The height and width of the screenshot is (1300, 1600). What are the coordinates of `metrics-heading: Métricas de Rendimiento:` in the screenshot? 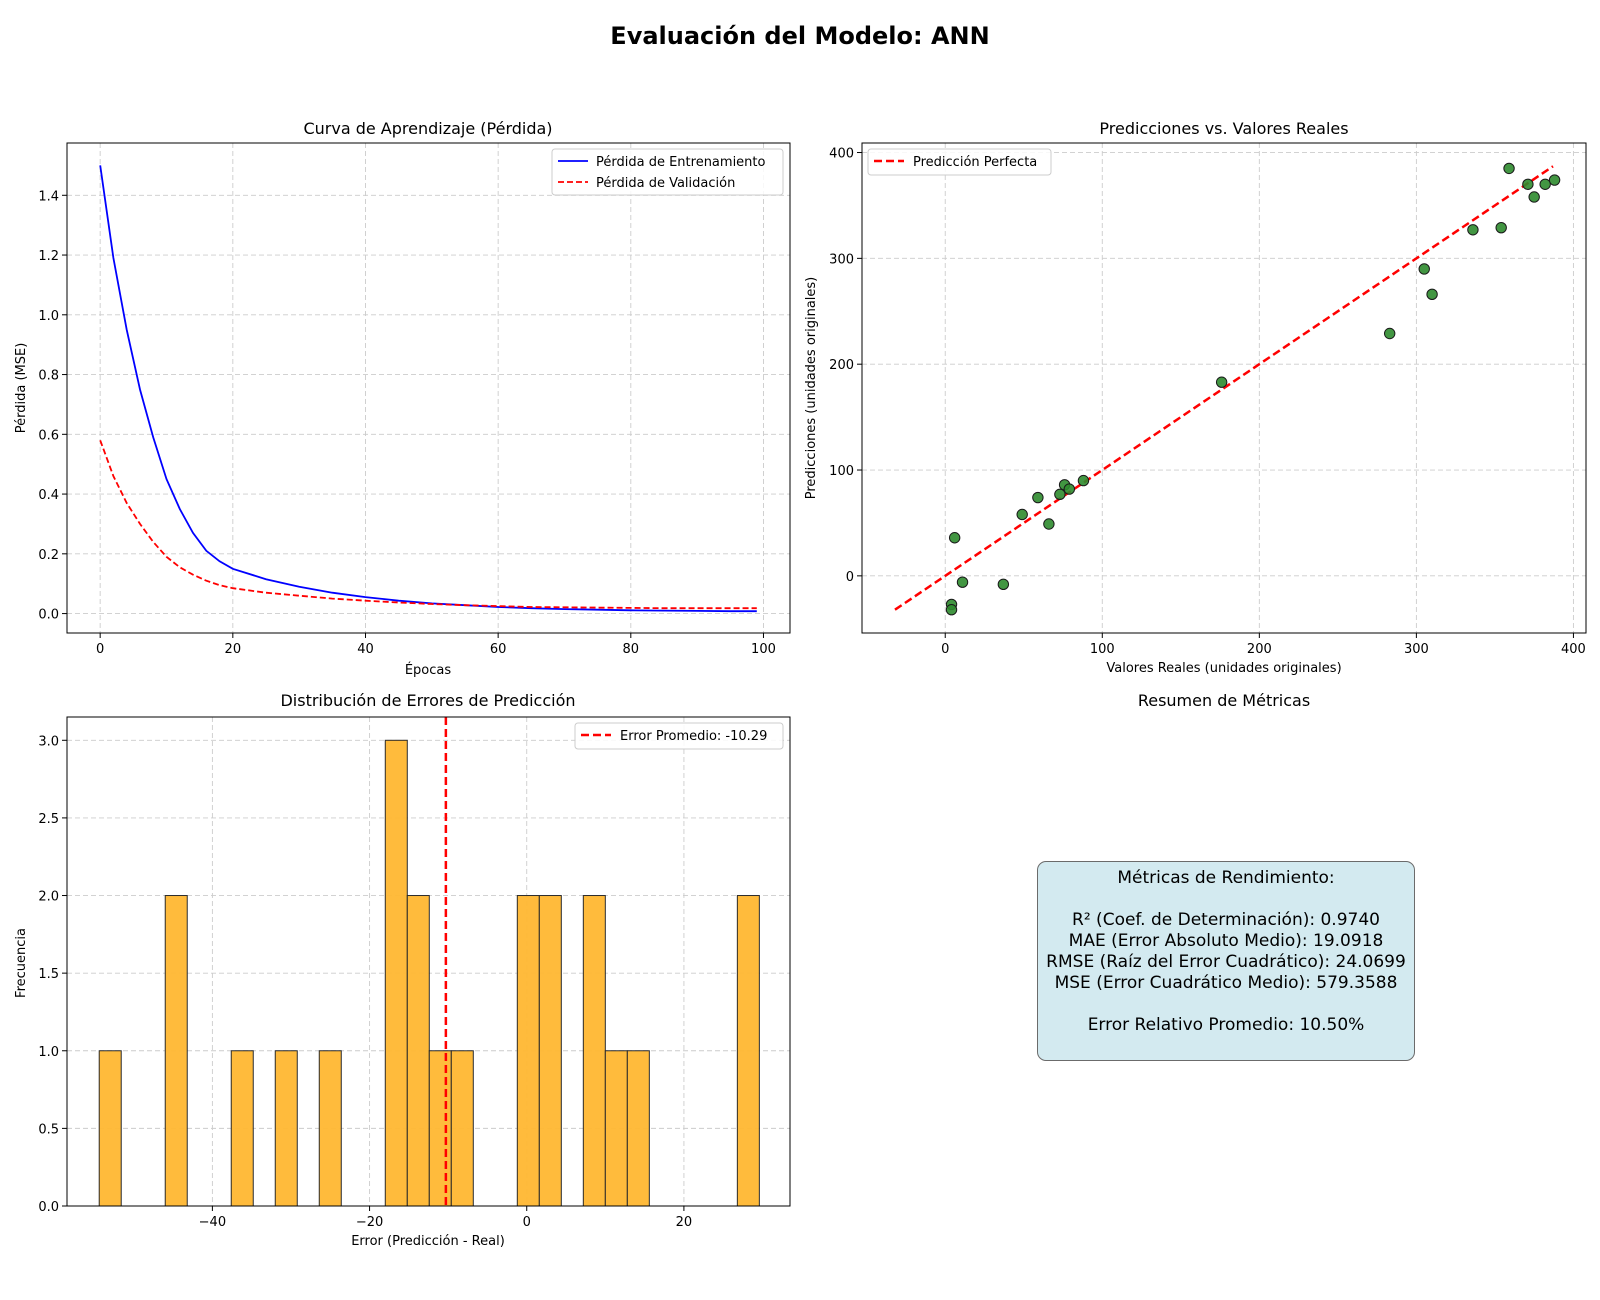 It's located at (1226, 878).